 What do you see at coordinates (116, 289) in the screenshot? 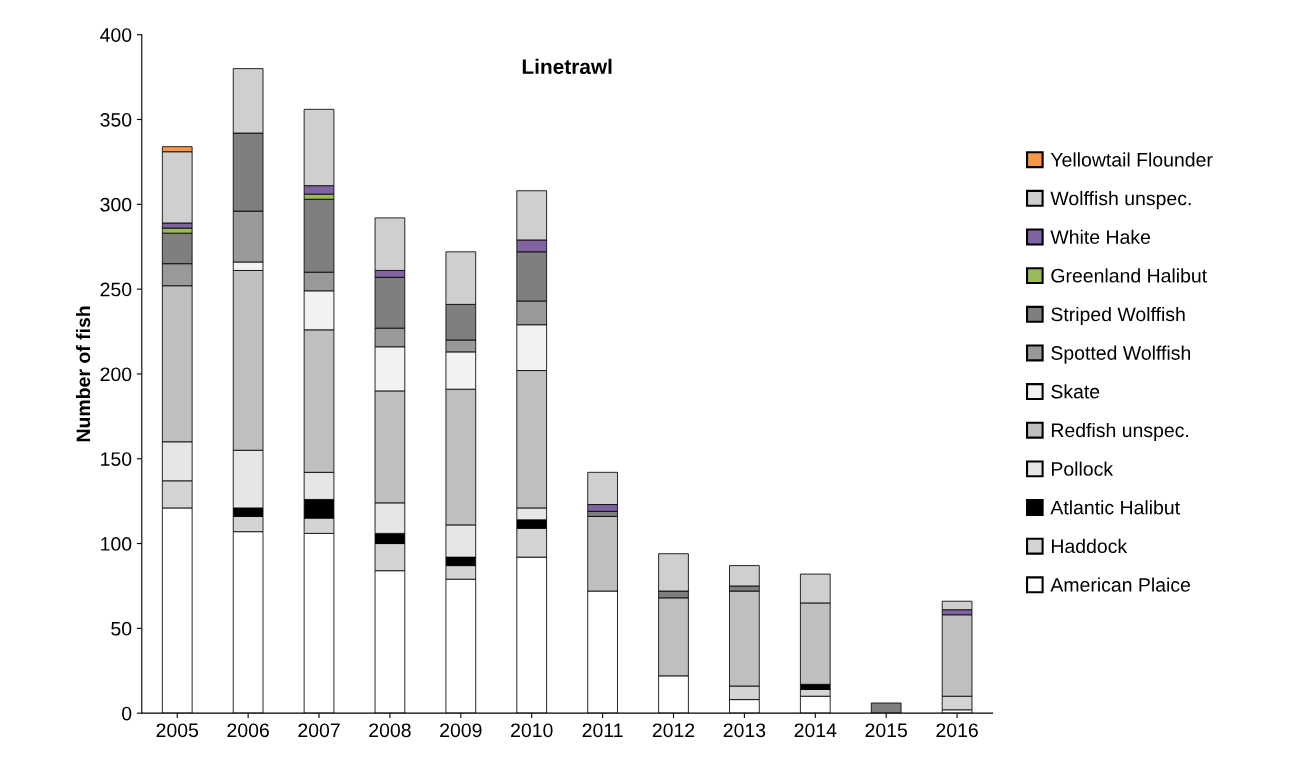
I see `y-tick-label: 250` at bounding box center [116, 289].